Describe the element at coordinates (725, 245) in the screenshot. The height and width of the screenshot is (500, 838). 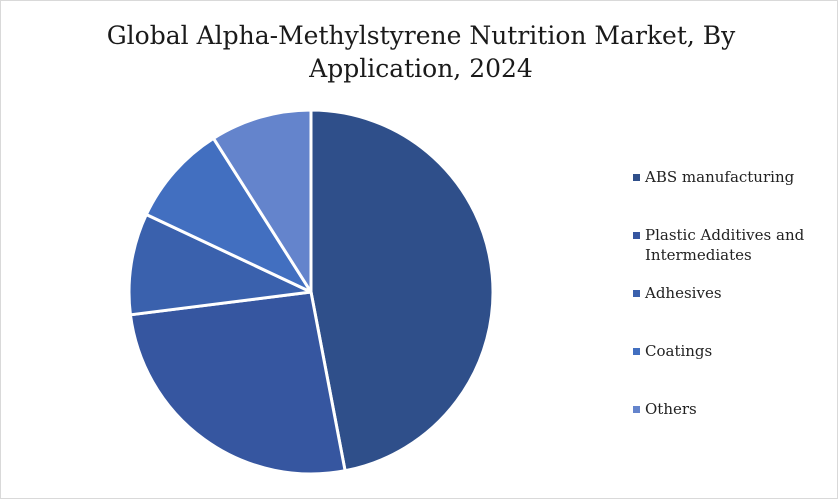
I see `legend-label: Plastic Additives and Intermediates` at that location.